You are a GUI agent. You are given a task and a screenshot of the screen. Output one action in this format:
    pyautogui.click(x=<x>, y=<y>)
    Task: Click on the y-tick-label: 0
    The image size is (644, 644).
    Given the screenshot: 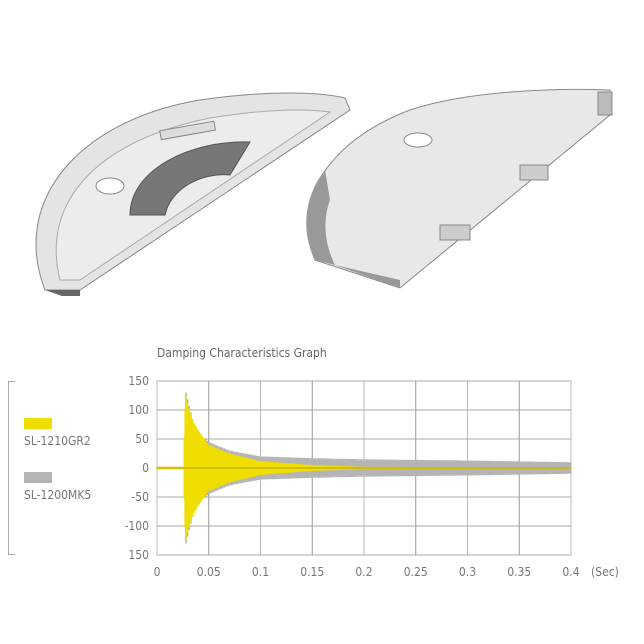 What is the action you would take?
    pyautogui.click(x=145, y=468)
    